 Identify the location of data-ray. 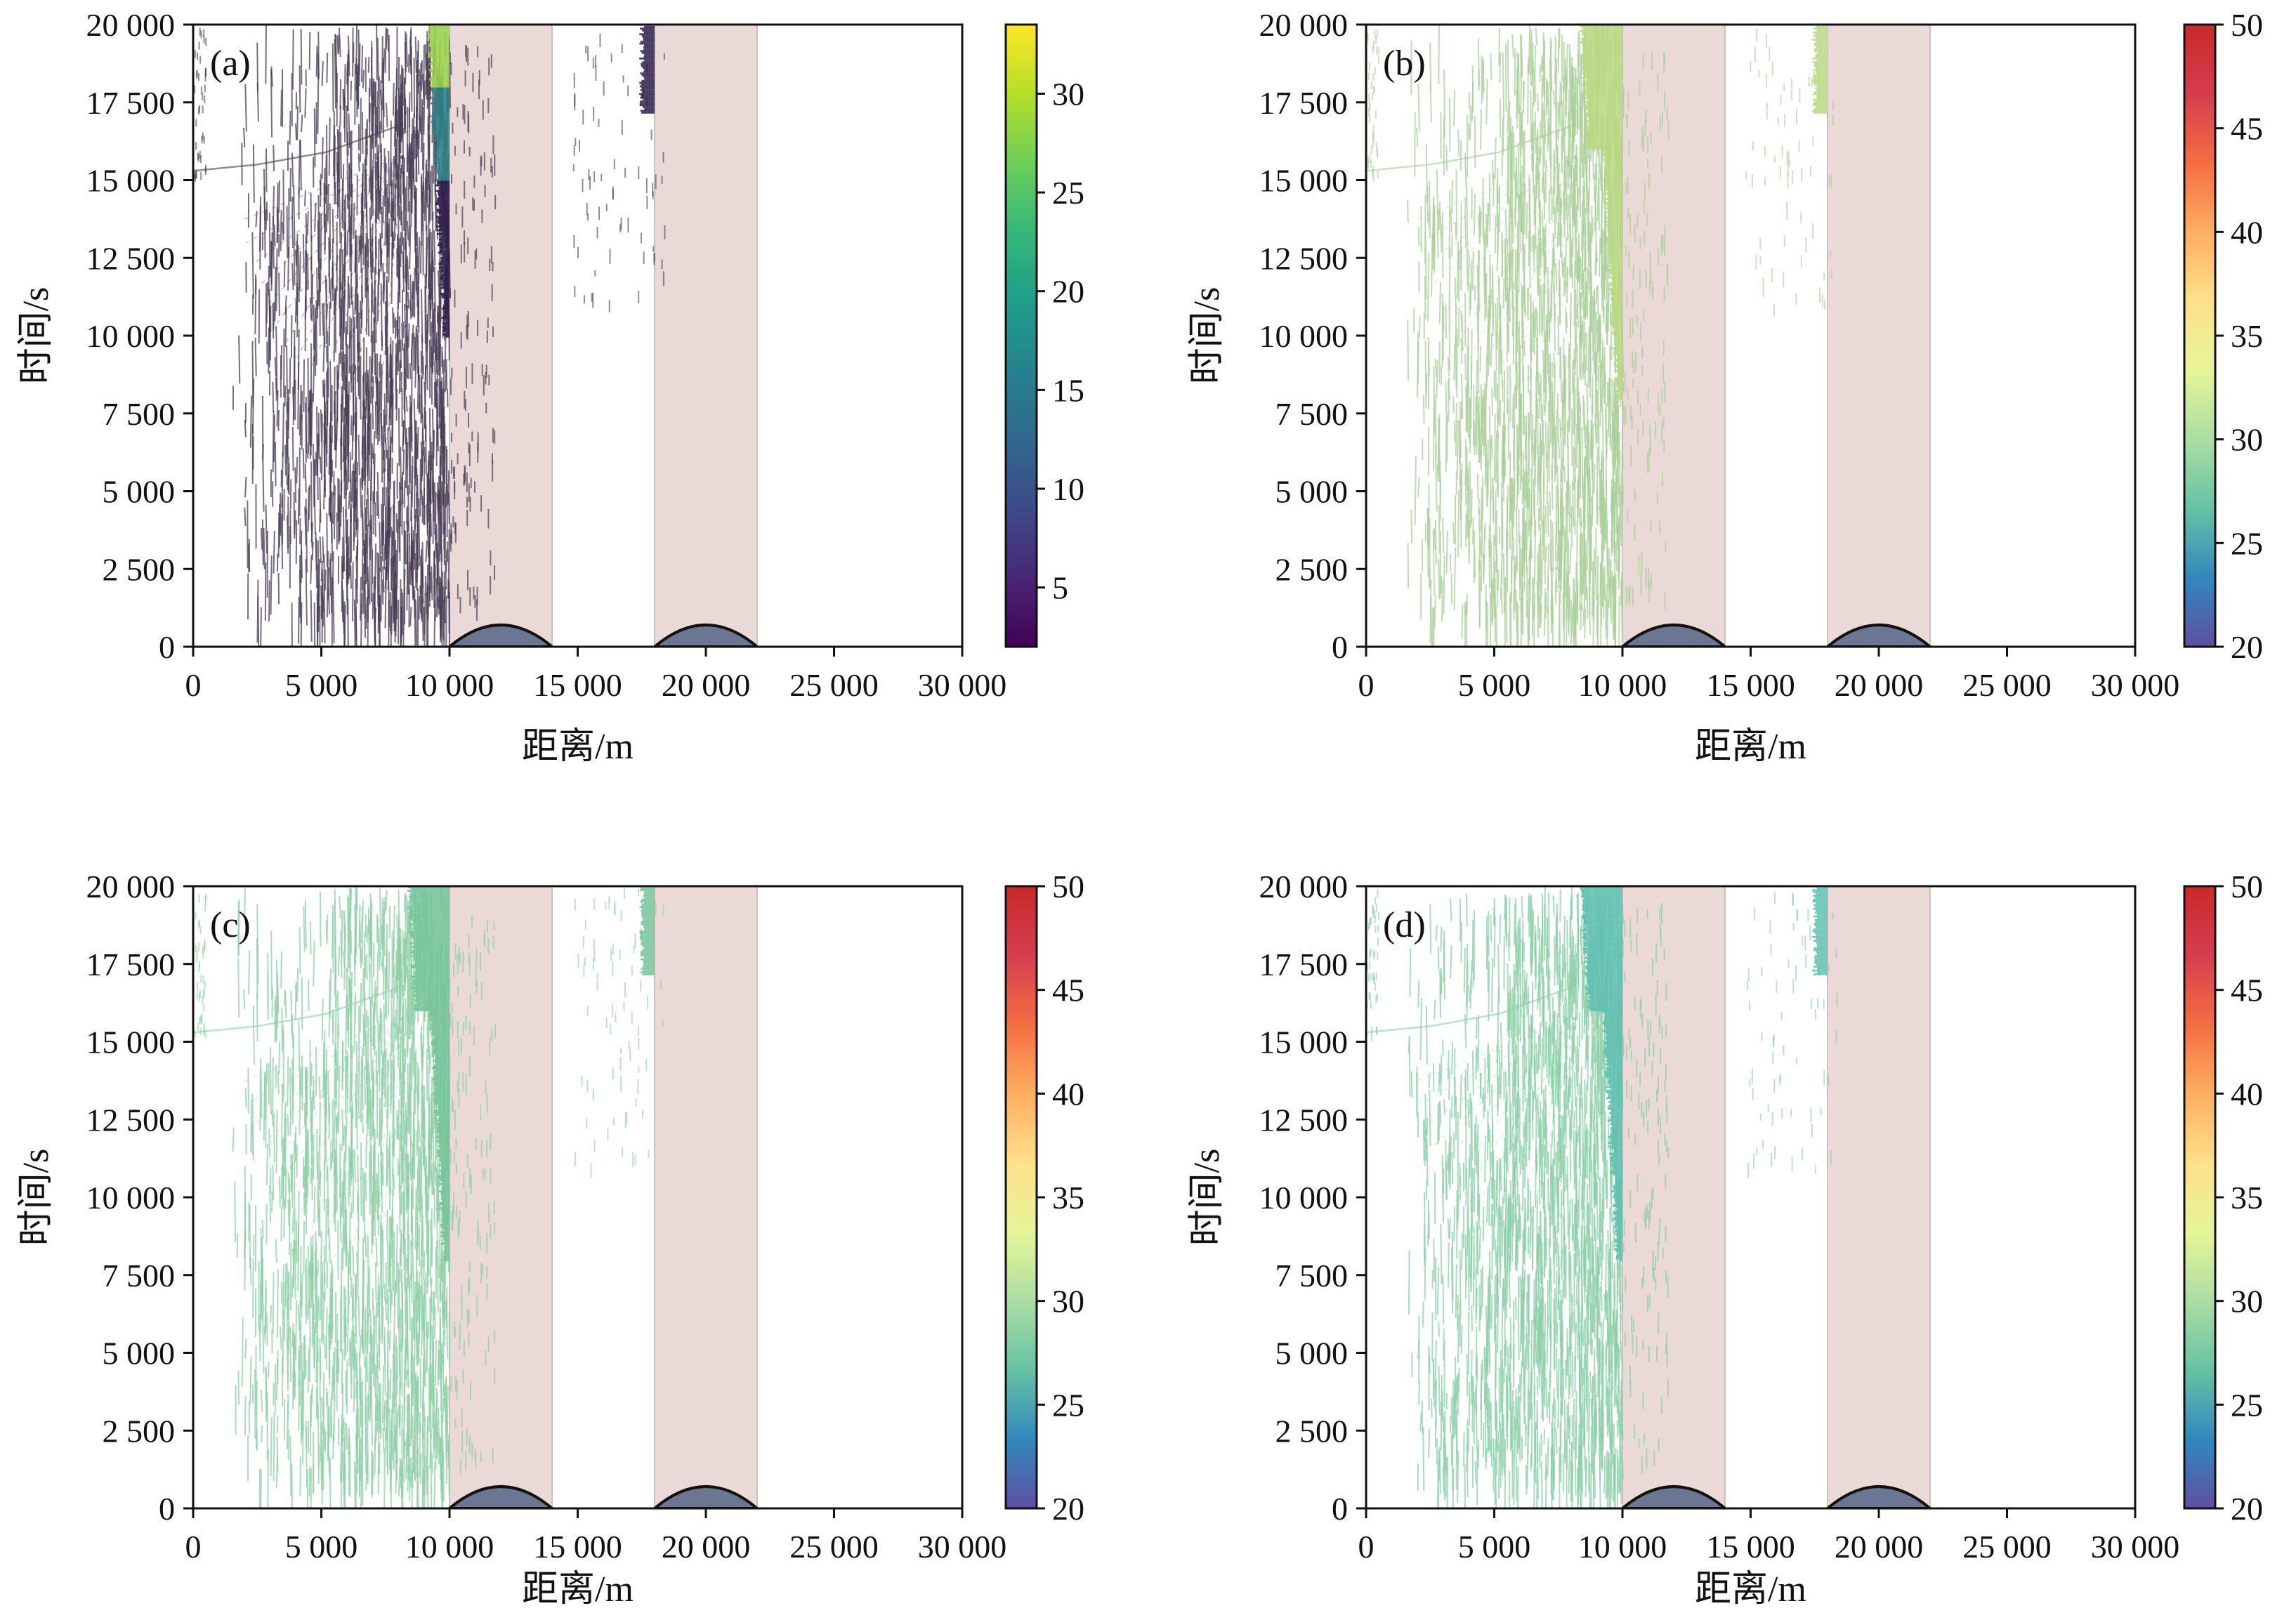
(363, 269).